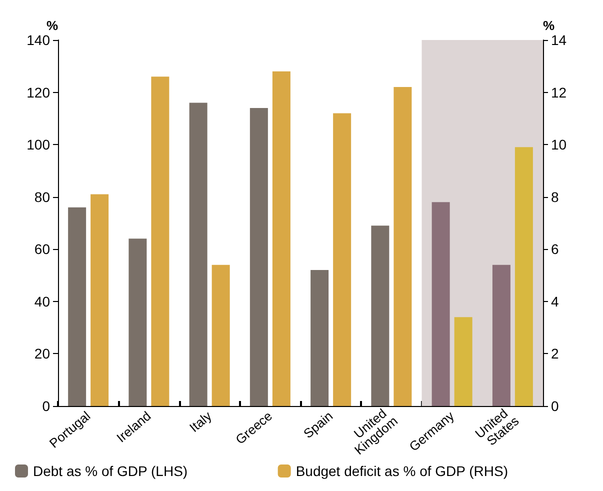  I want to click on y2-tick-label: 8, so click(555, 196).